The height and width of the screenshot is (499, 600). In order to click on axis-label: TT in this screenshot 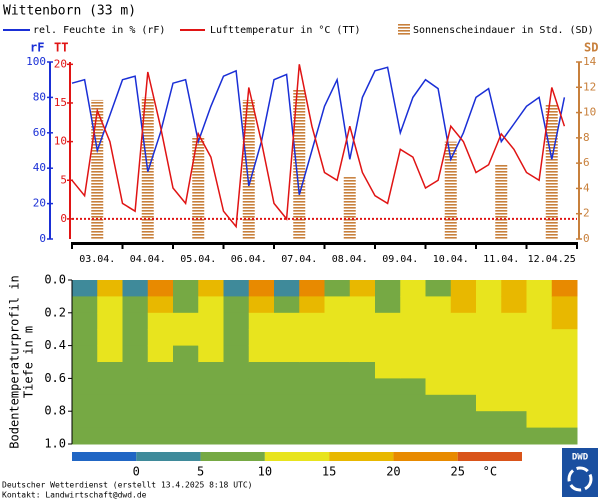, I will do `click(61, 48)`.